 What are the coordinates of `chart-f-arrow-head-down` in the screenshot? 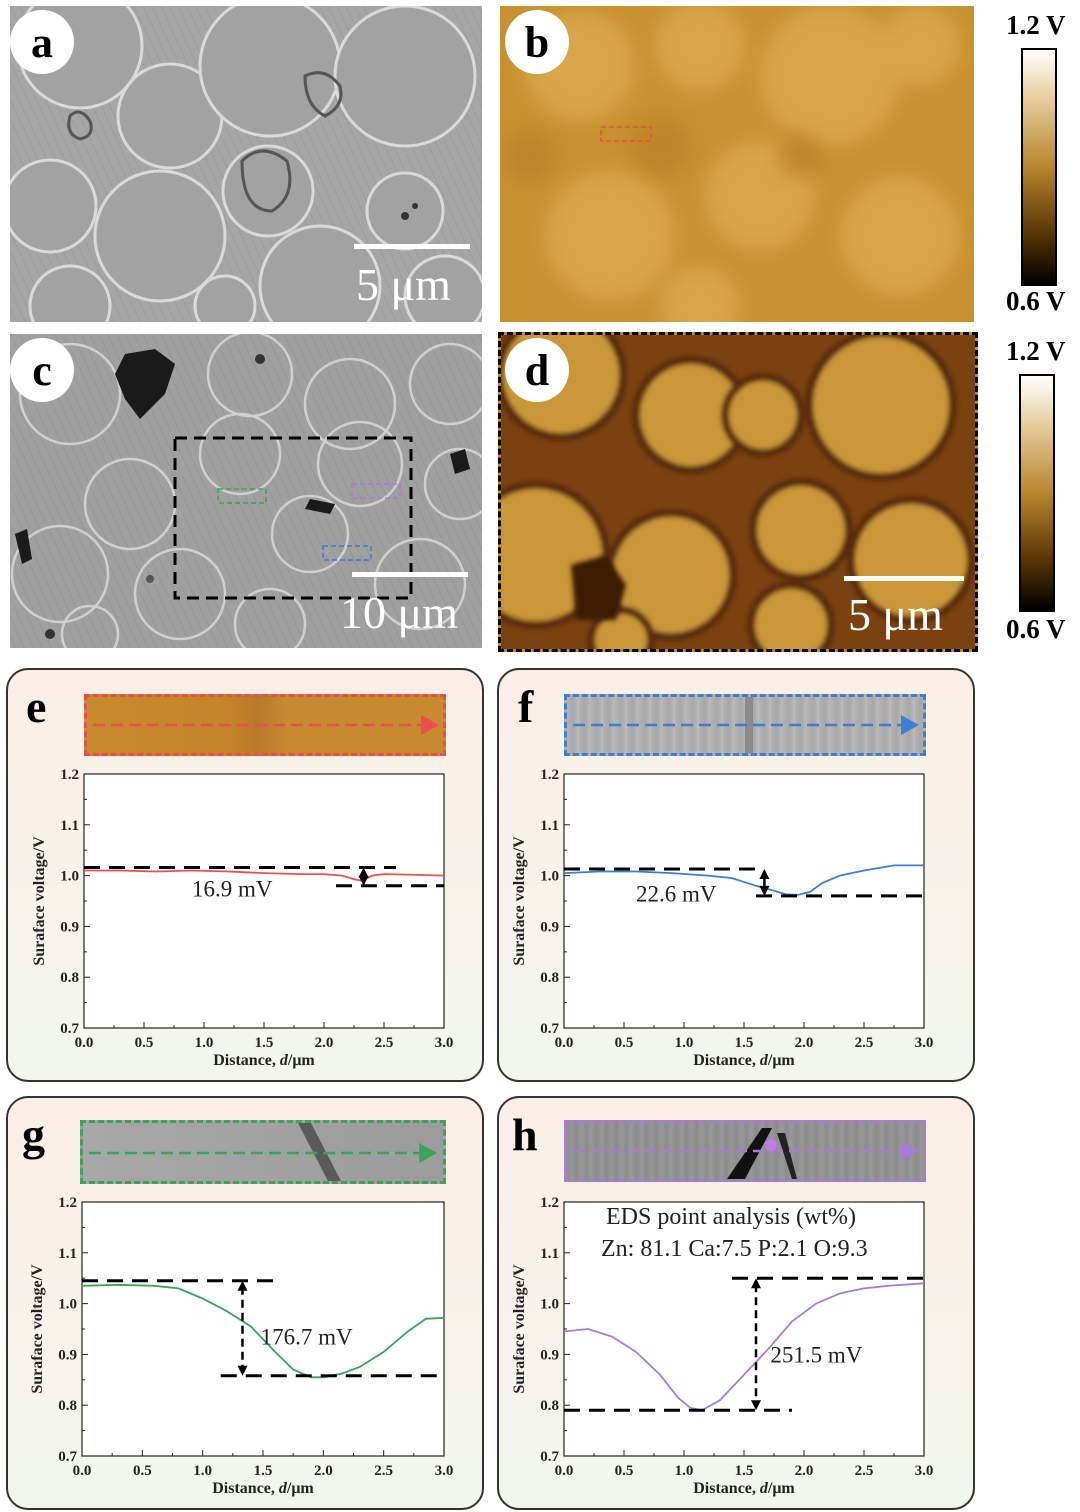 It's located at (764, 890).